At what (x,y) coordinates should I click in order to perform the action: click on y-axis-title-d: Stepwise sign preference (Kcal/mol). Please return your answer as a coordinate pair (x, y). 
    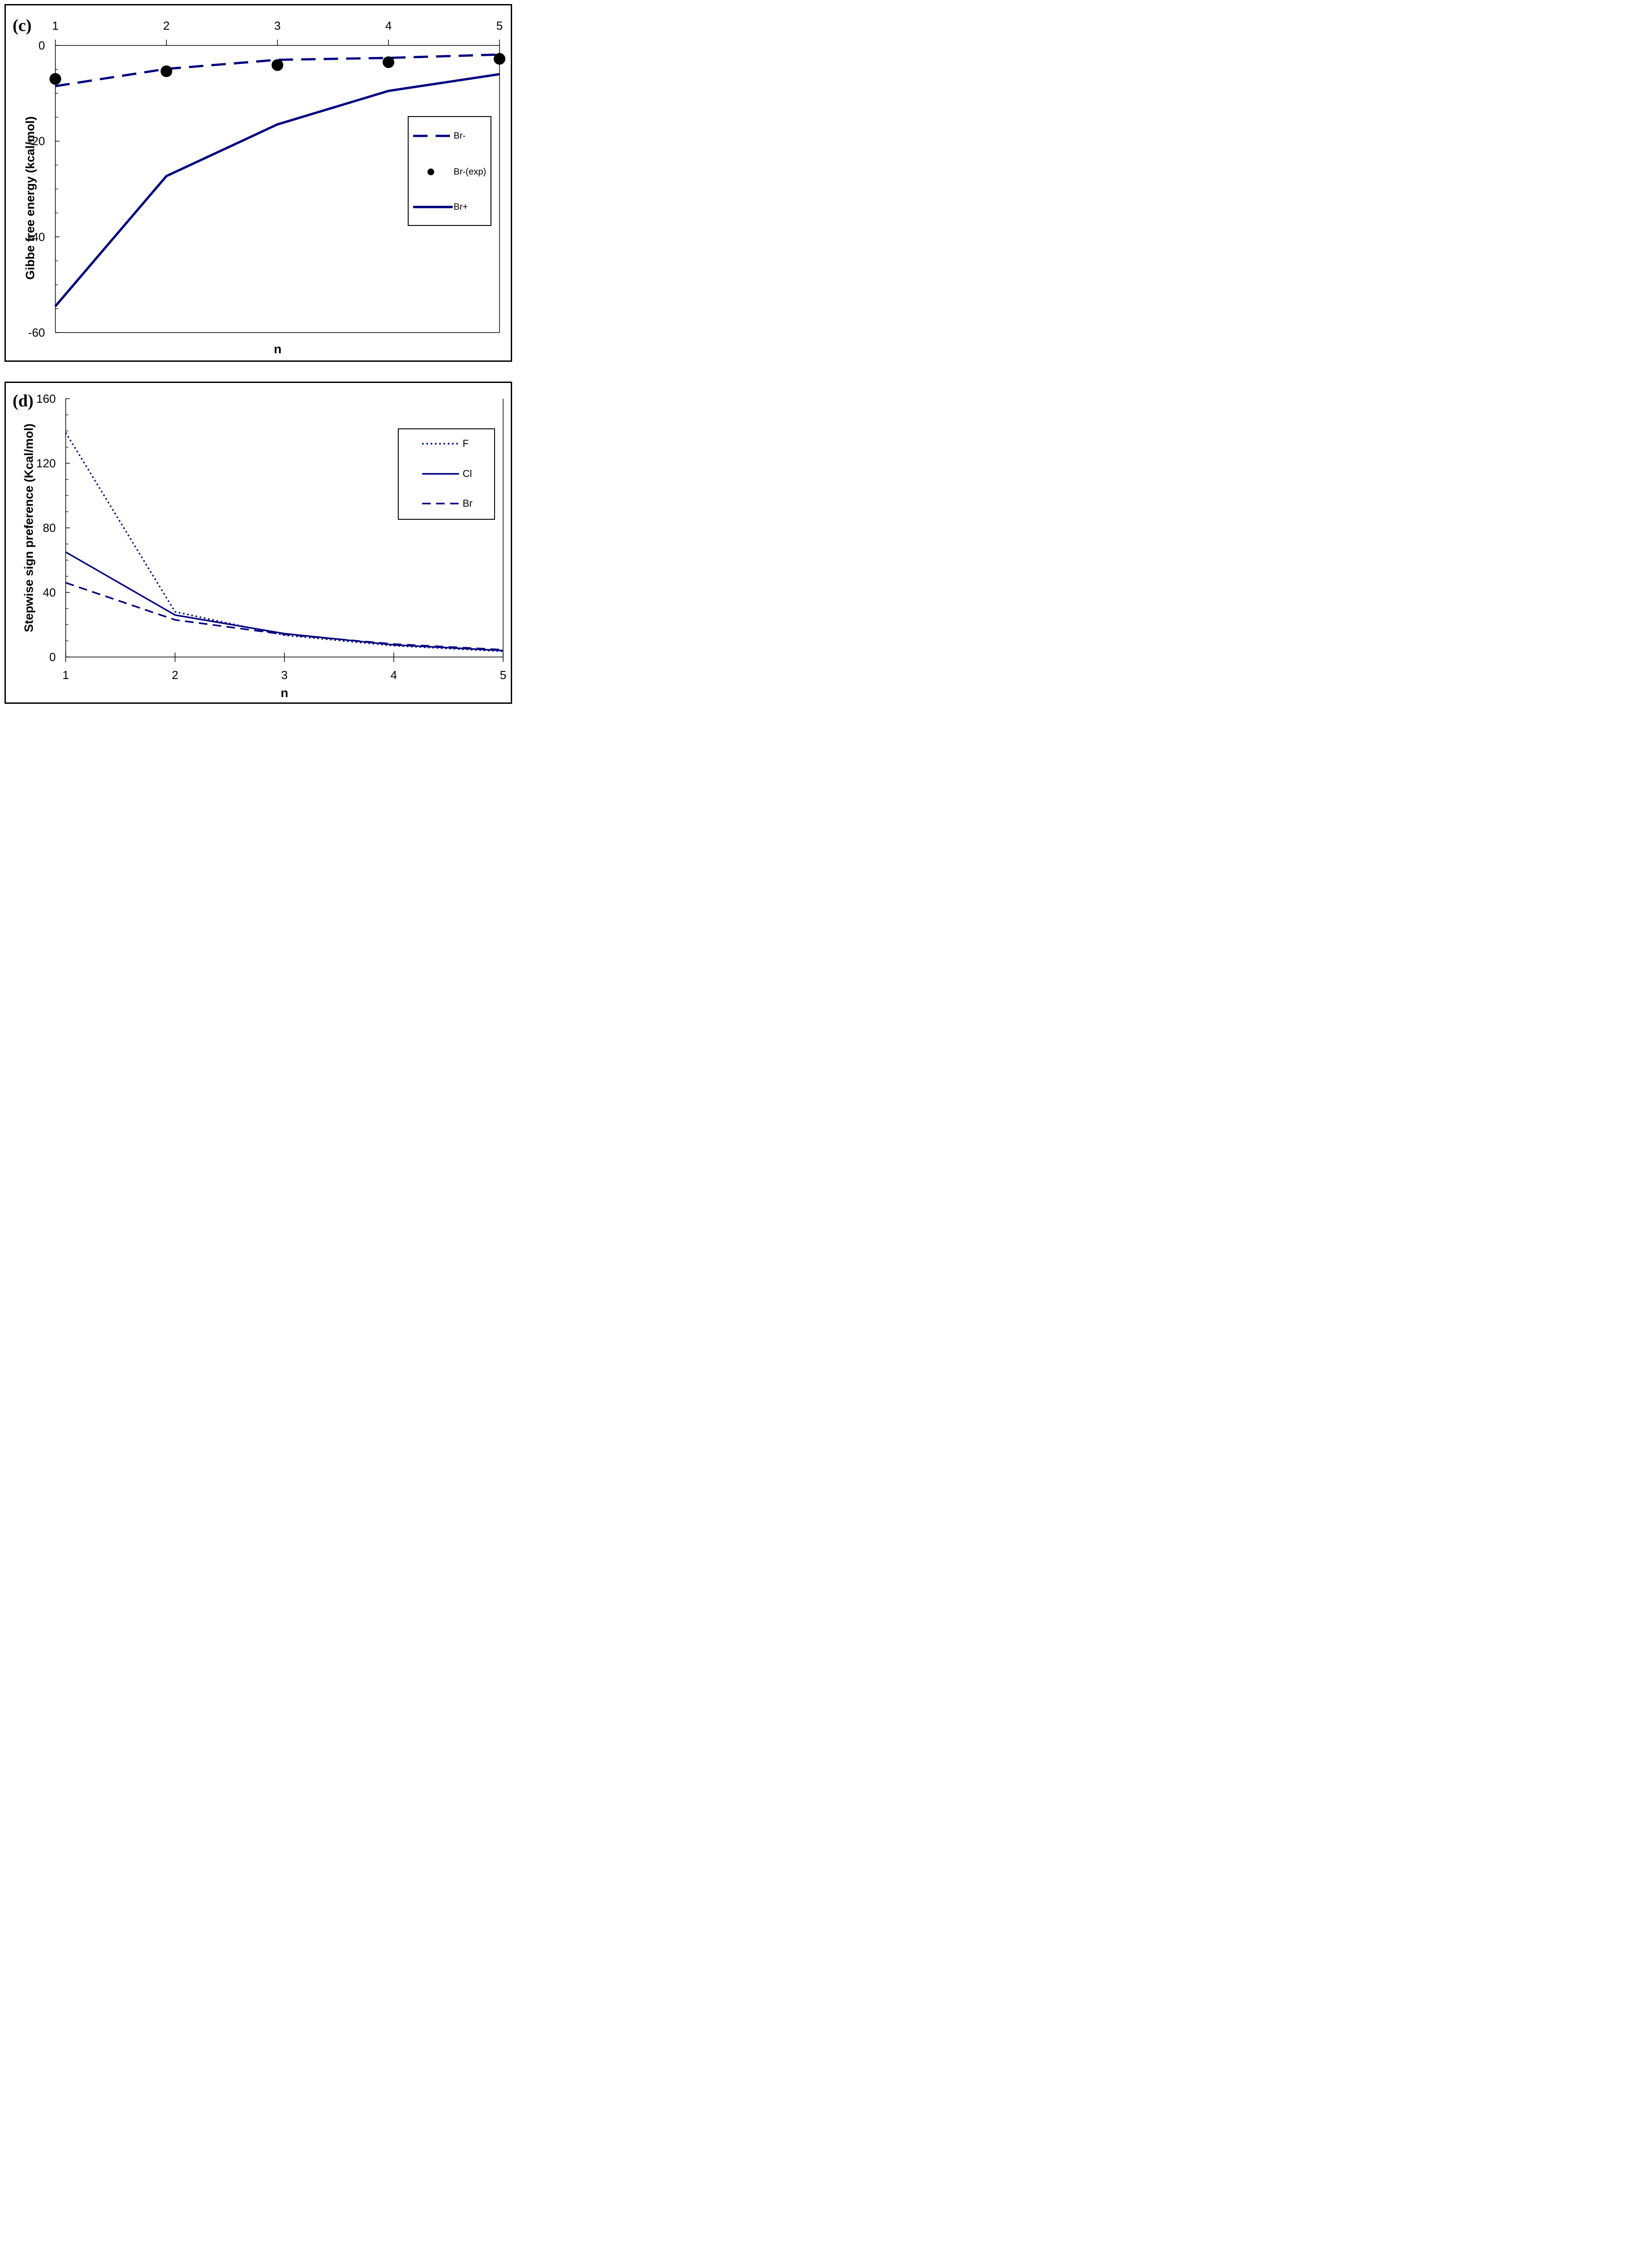
    Looking at the image, I should click on (29, 527).